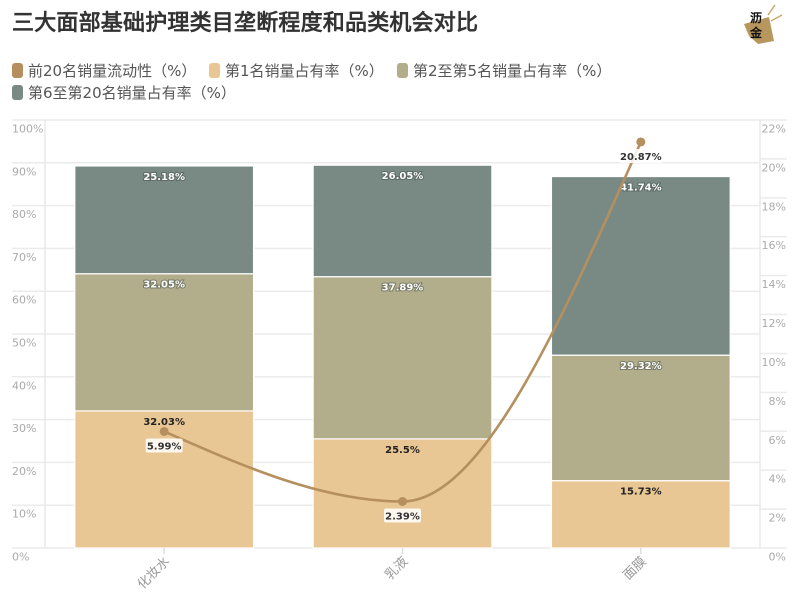 The width and height of the screenshot is (800, 600). I want to click on legend-item-rank6-20-share: 第6至第20名销量占有率（%）, so click(124, 92).